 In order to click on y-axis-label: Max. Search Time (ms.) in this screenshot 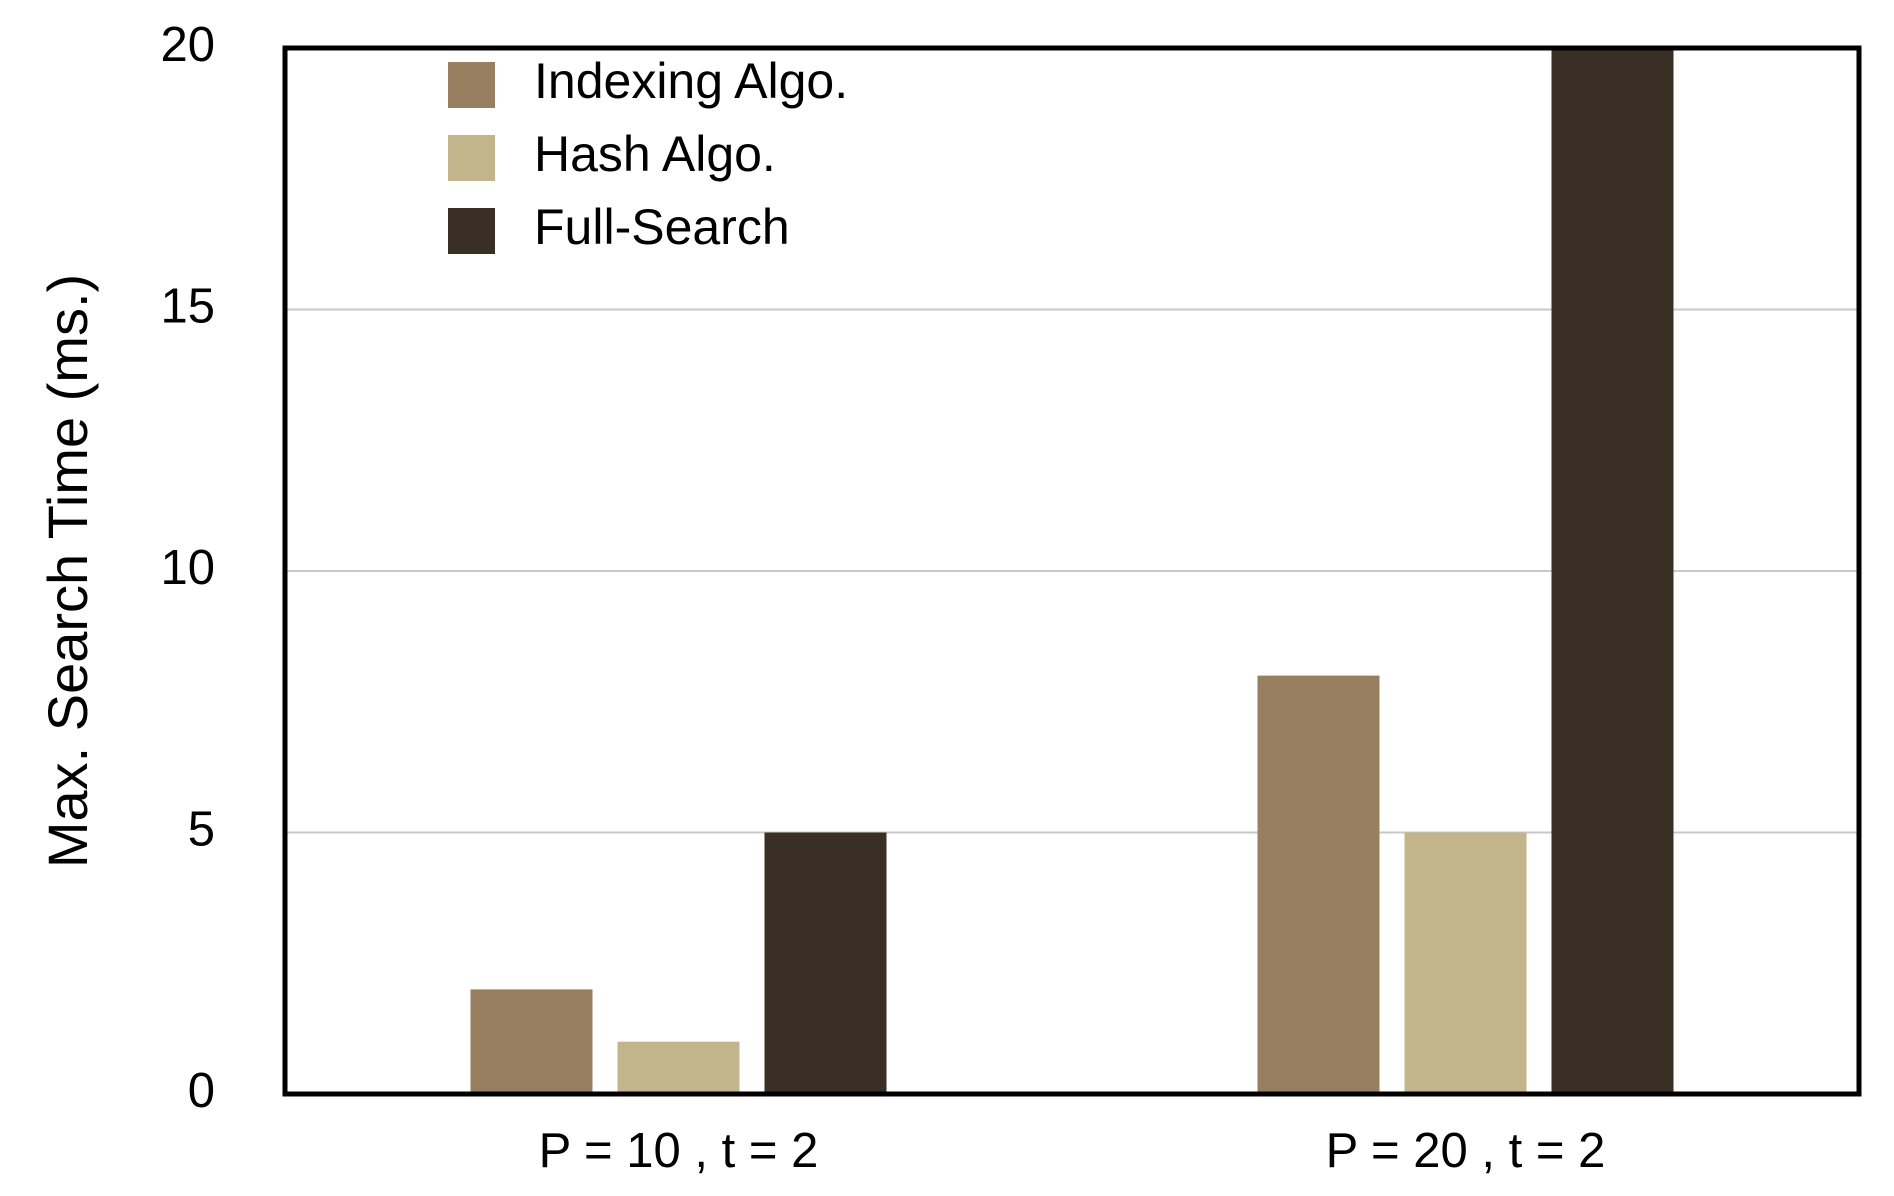, I will do `click(67, 571)`.